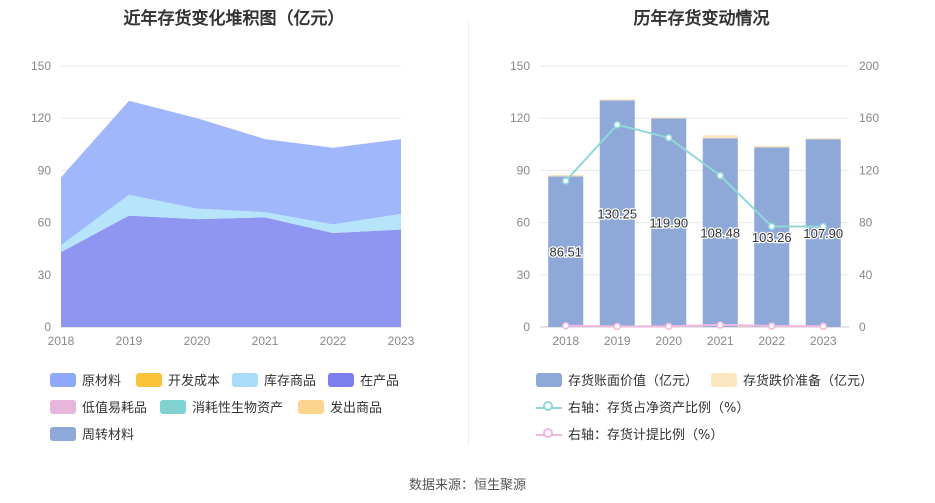  I want to click on bar-value-label: 130.25, so click(617, 214).